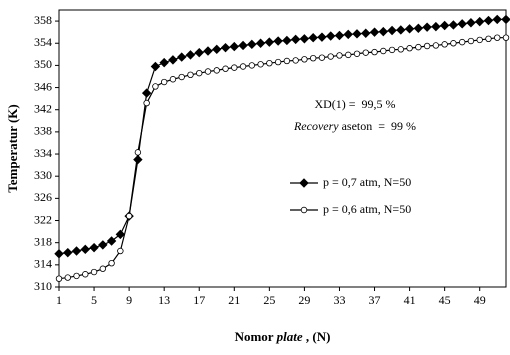 The image size is (510, 355). I want to click on x-axis-label-part: , (N), so click(317, 336).